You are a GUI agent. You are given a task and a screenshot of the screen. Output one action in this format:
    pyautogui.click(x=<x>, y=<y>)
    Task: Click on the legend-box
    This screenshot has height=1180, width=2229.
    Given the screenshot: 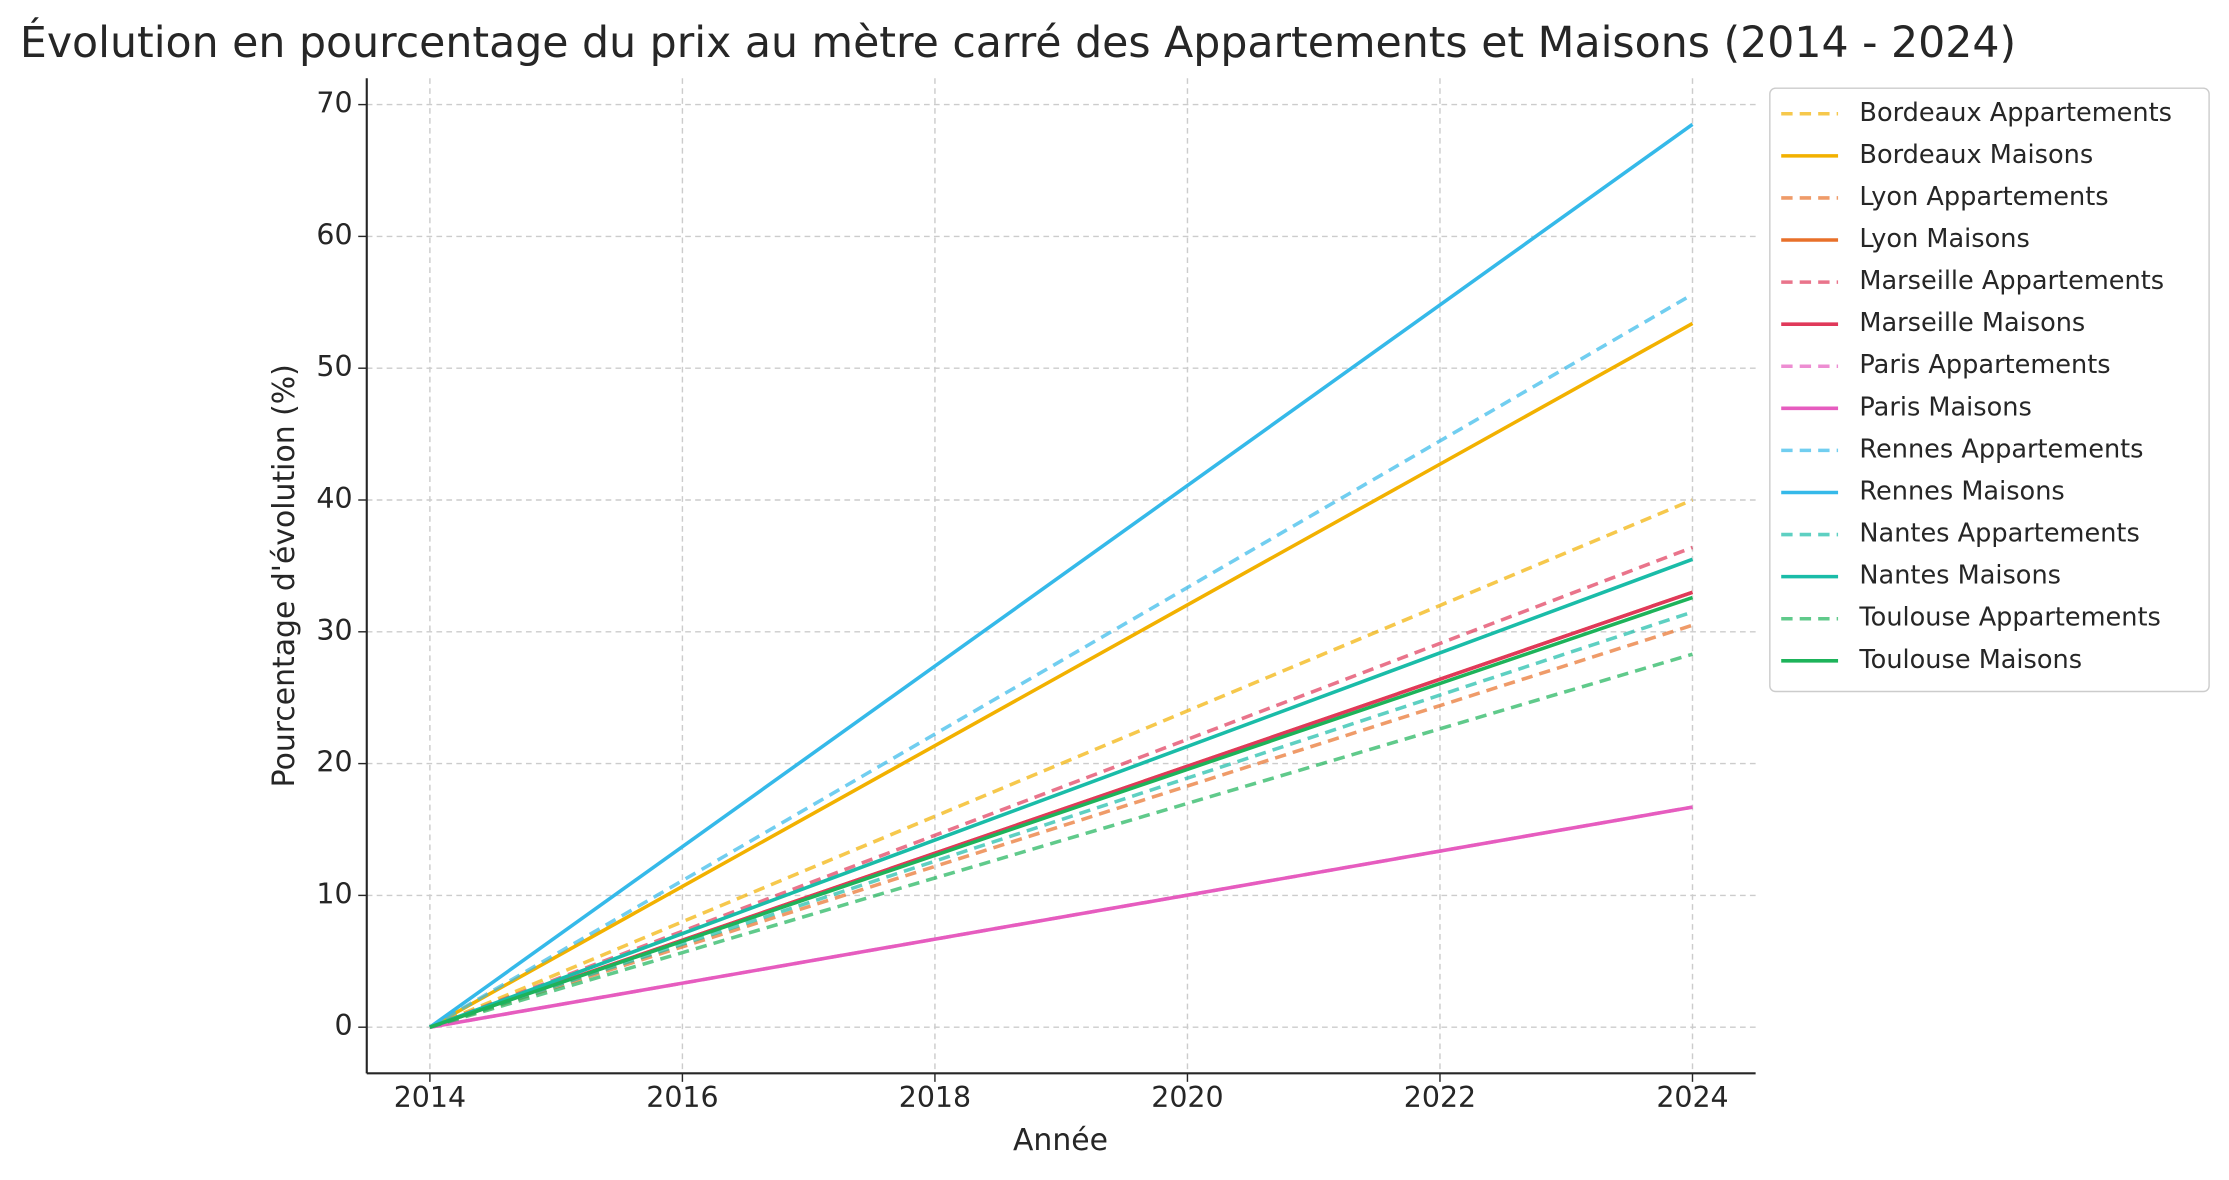 What is the action you would take?
    pyautogui.click(x=1989, y=390)
    